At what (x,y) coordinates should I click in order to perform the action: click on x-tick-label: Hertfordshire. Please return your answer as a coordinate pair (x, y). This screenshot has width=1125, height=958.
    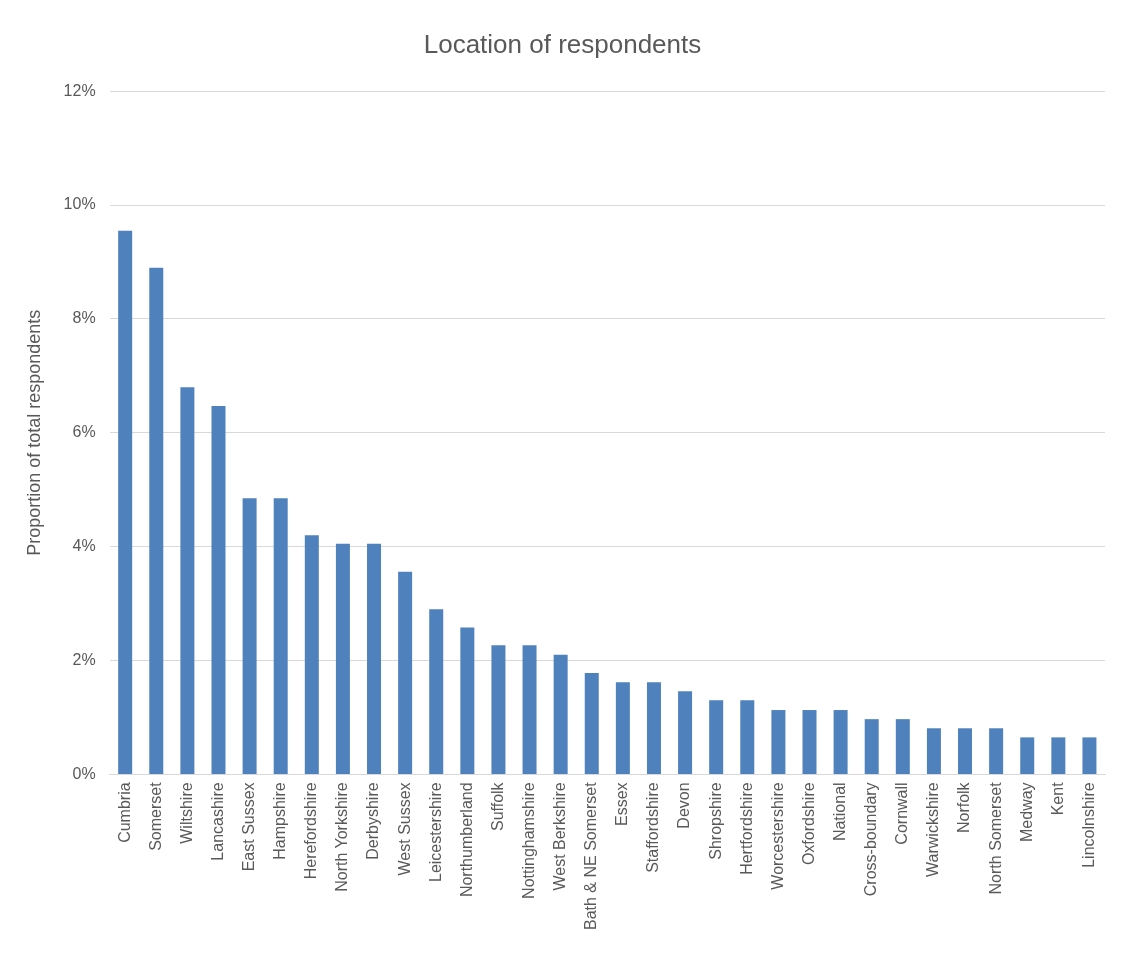
    Looking at the image, I should click on (746, 828).